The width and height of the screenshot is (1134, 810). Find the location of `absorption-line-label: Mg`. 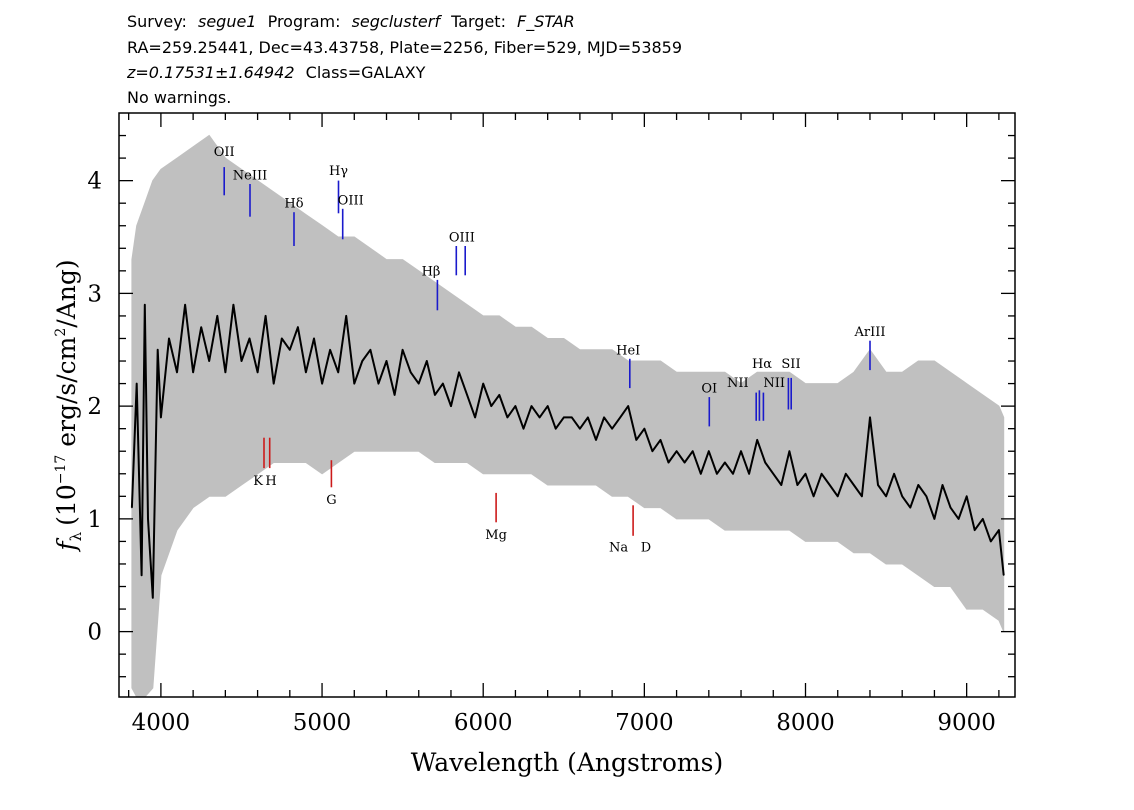

absorption-line-label: Mg is located at coordinates (496, 535).